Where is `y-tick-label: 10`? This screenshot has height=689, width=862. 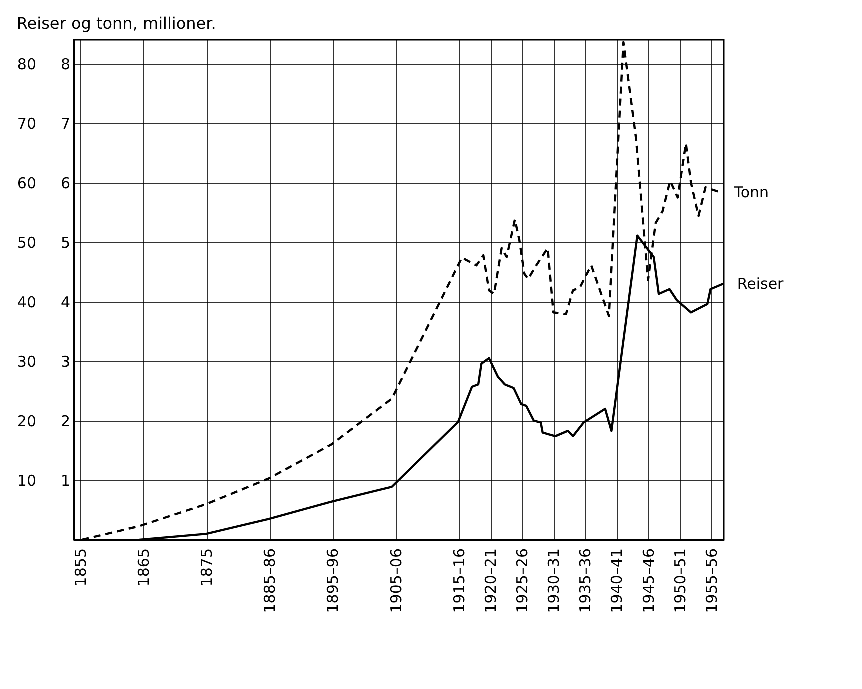
y-tick-label: 10 is located at coordinates (26, 481).